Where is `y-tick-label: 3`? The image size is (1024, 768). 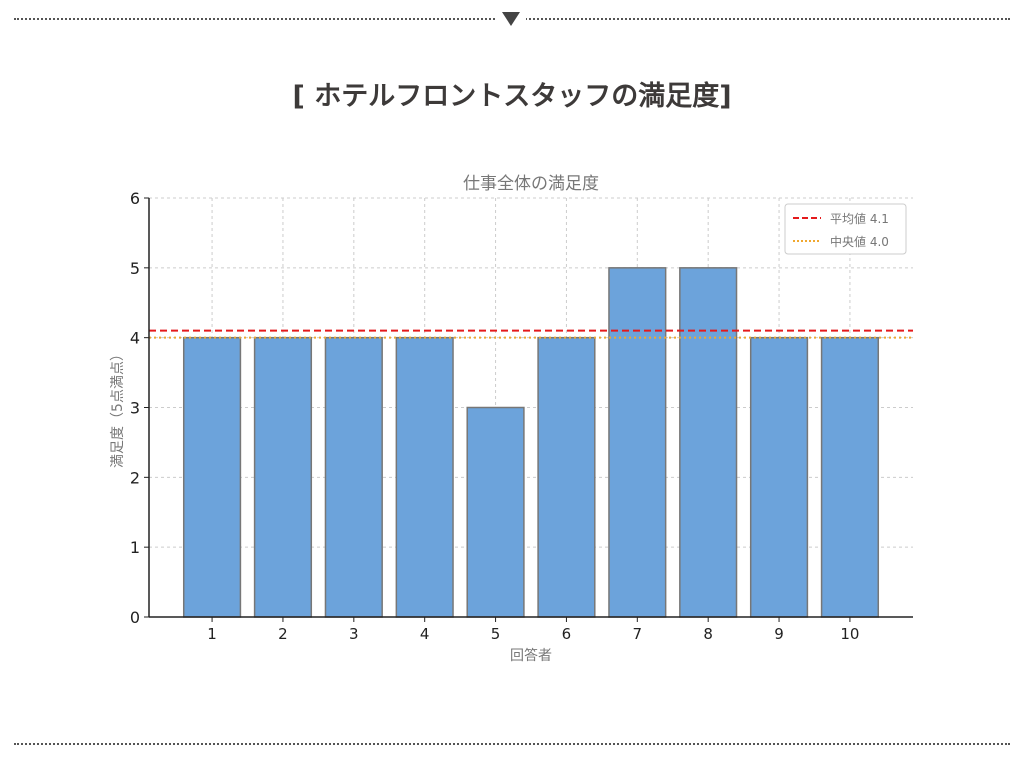 y-tick-label: 3 is located at coordinates (135, 408).